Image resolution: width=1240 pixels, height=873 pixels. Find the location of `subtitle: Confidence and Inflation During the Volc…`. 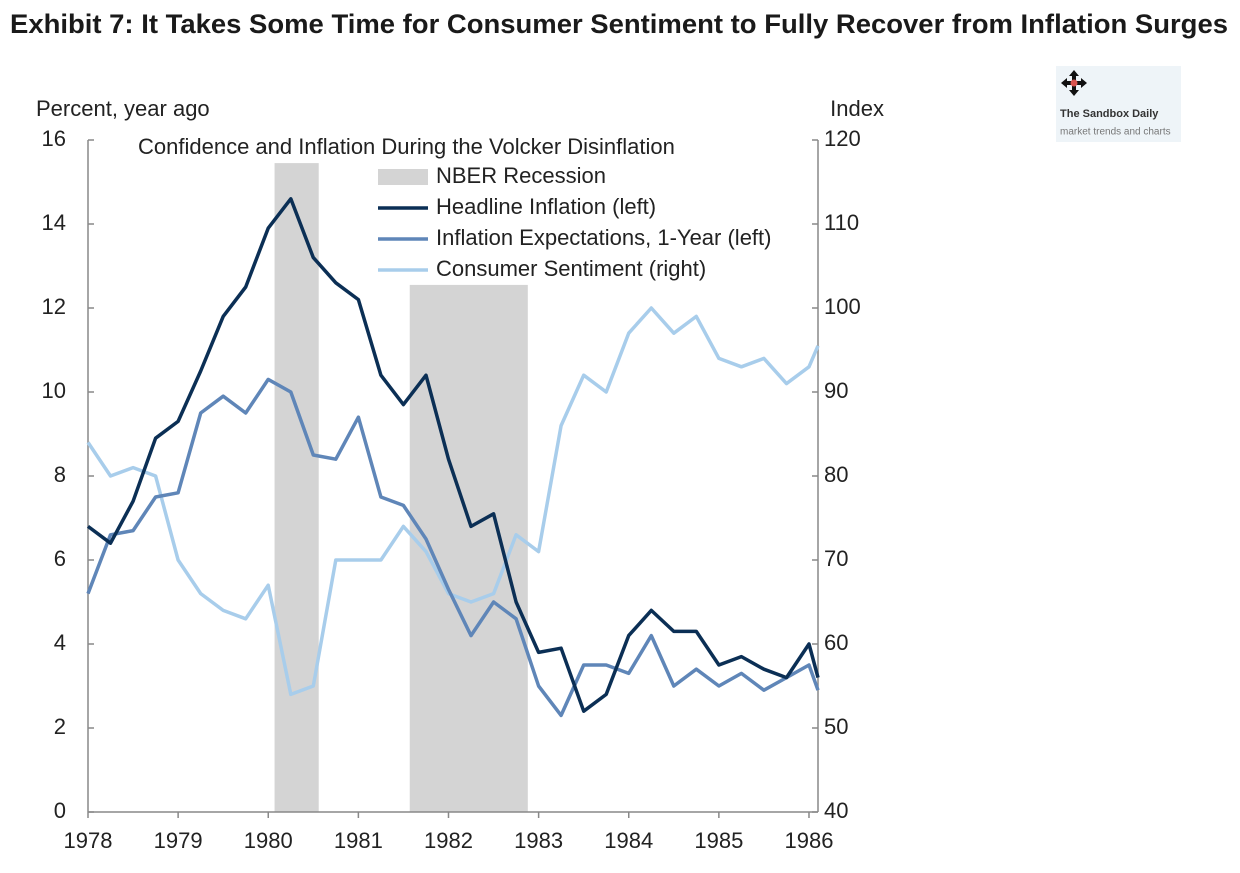

subtitle: Confidence and Inflation During the Volc… is located at coordinates (406, 146).